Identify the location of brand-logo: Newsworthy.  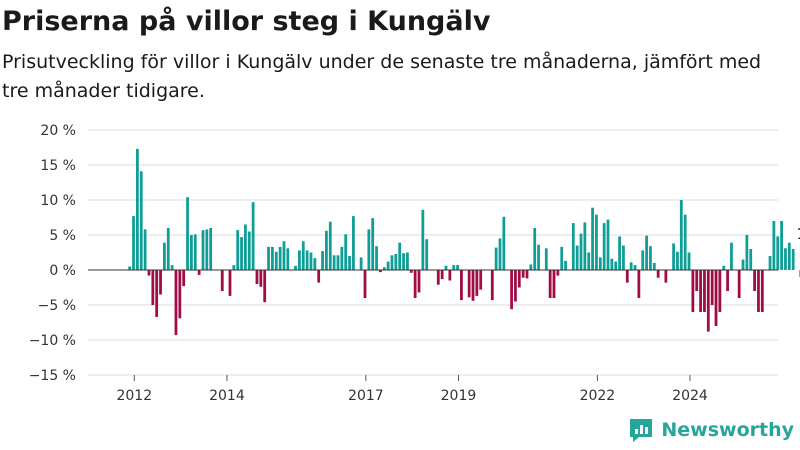
(710, 430).